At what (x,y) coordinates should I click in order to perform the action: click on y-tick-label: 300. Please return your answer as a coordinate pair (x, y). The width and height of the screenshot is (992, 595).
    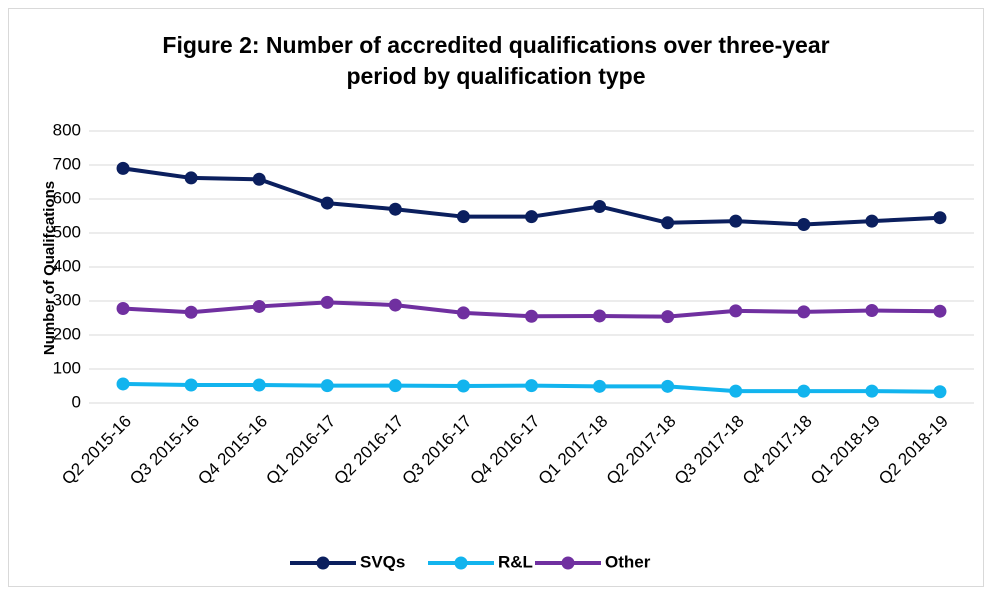
    Looking at the image, I should click on (67, 299).